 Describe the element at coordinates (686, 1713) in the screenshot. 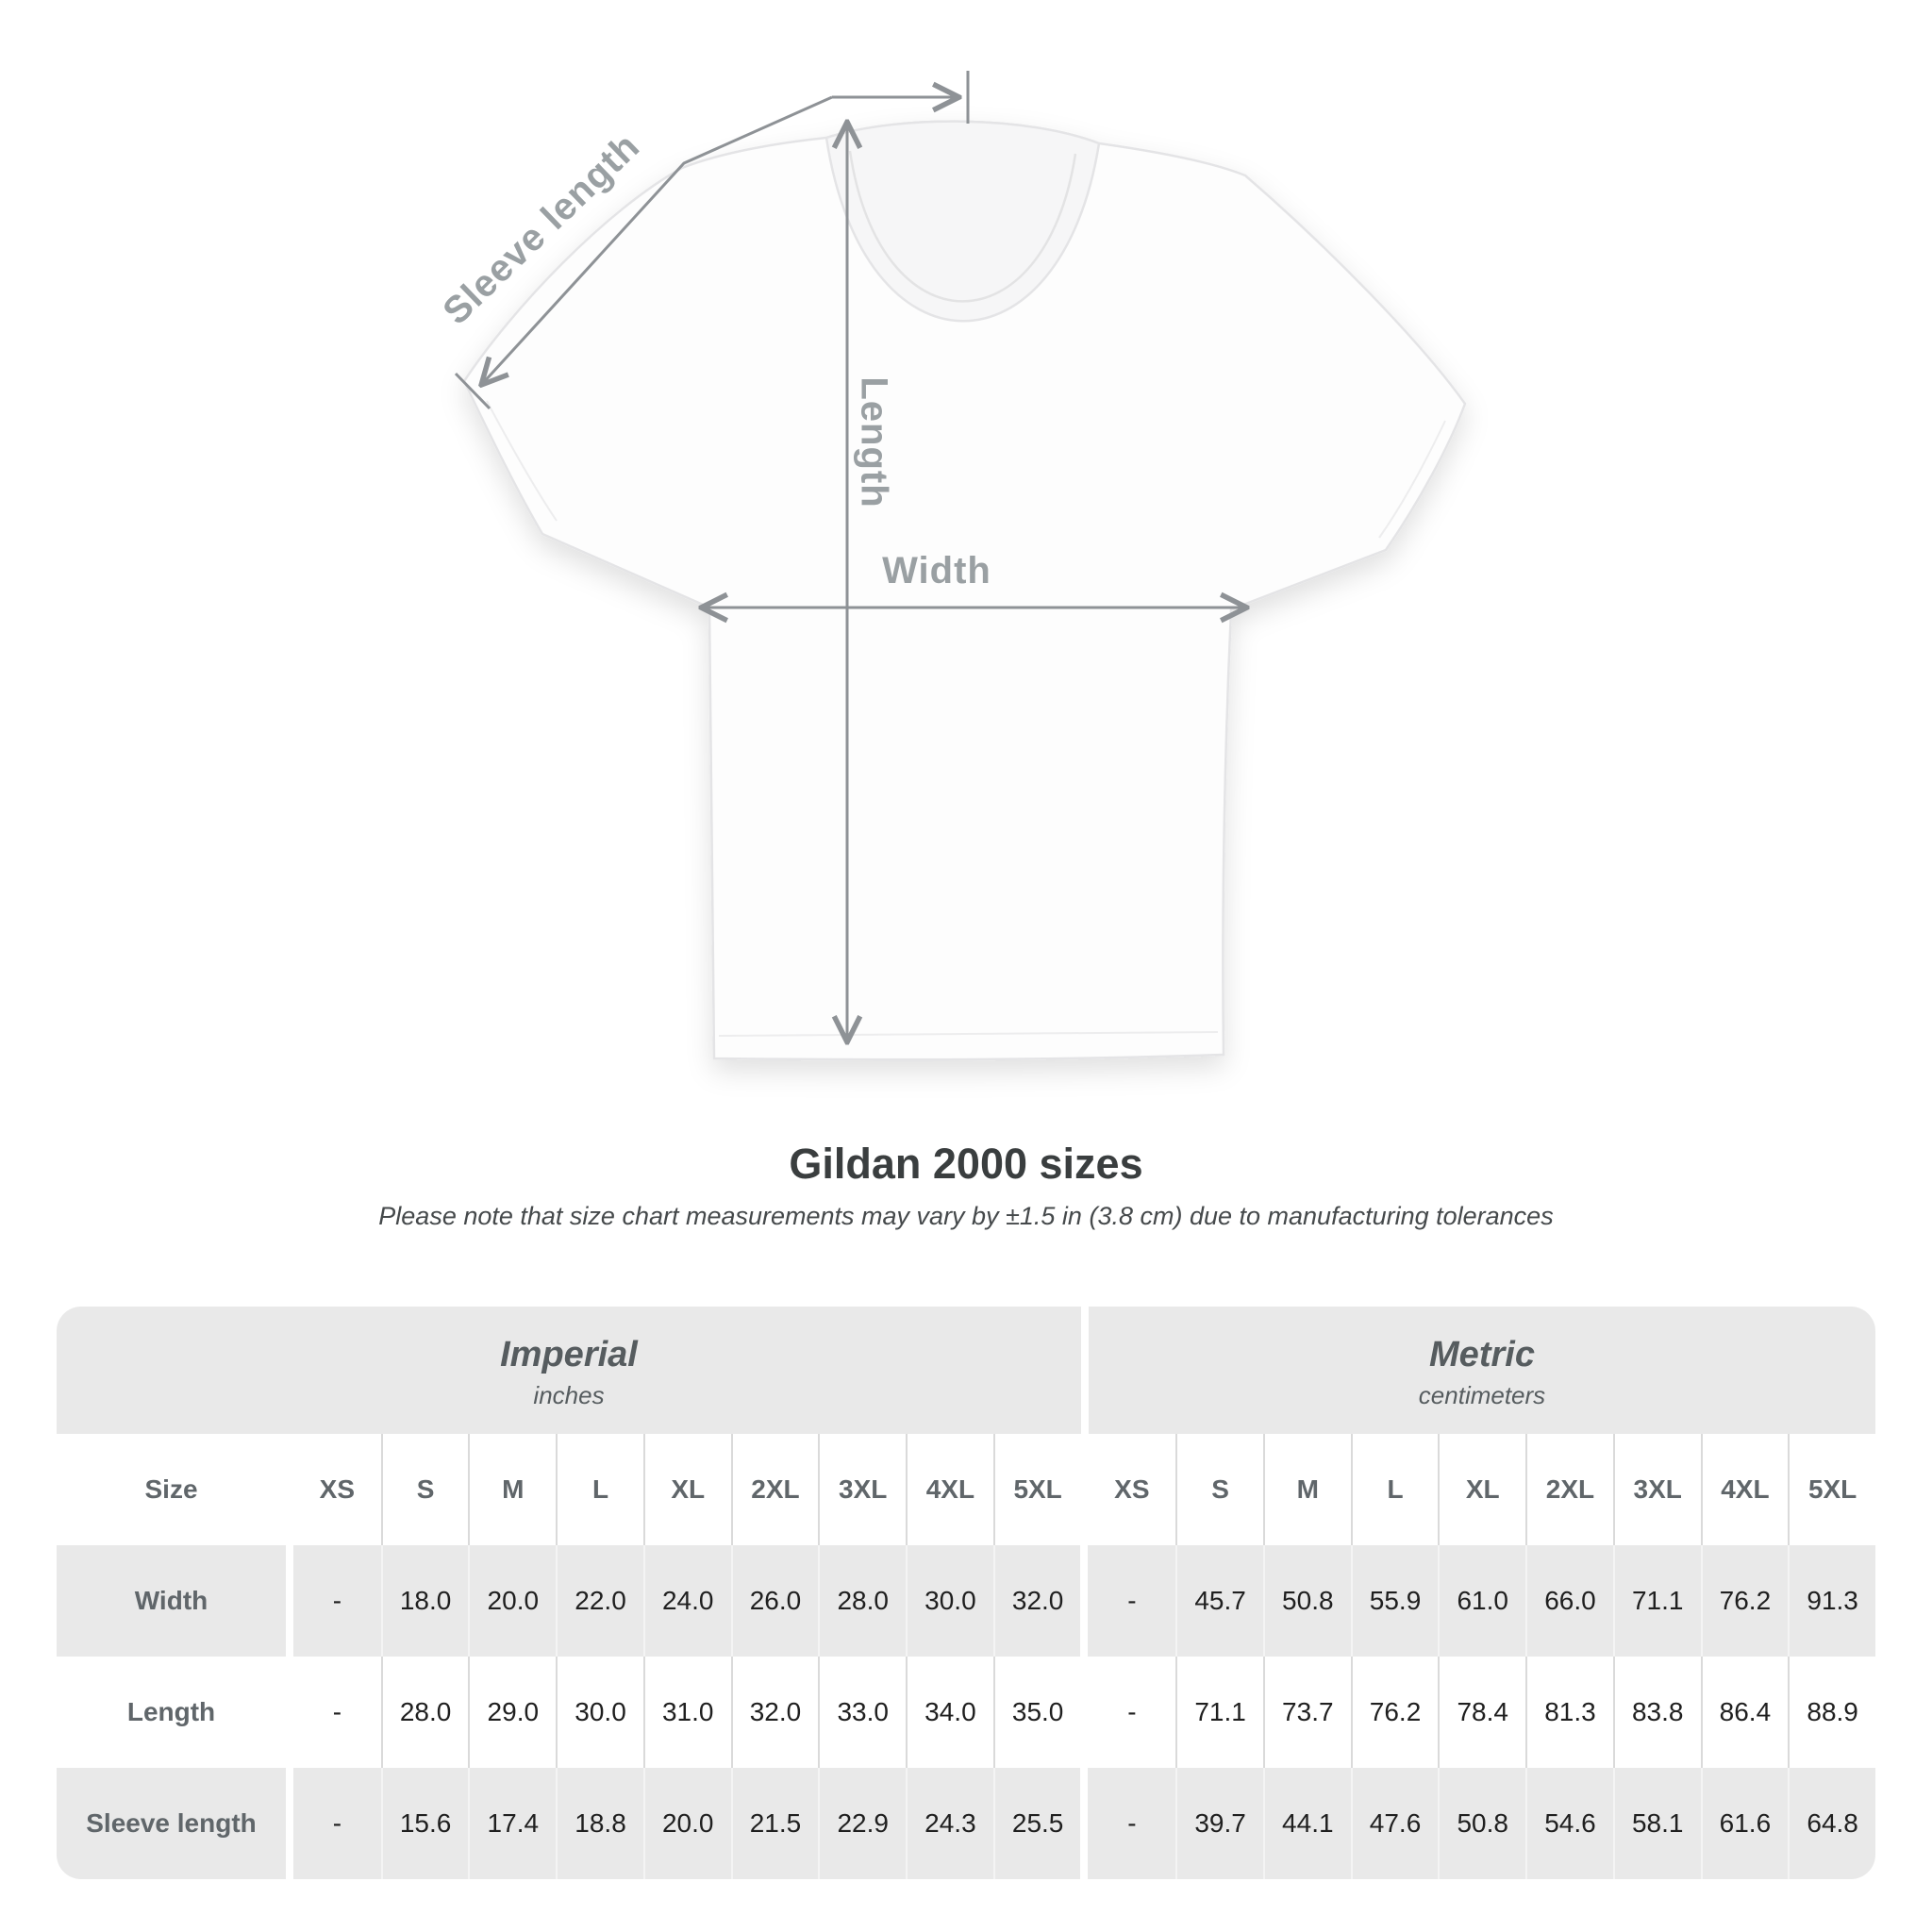

I see `value-cell: 31.0` at that location.